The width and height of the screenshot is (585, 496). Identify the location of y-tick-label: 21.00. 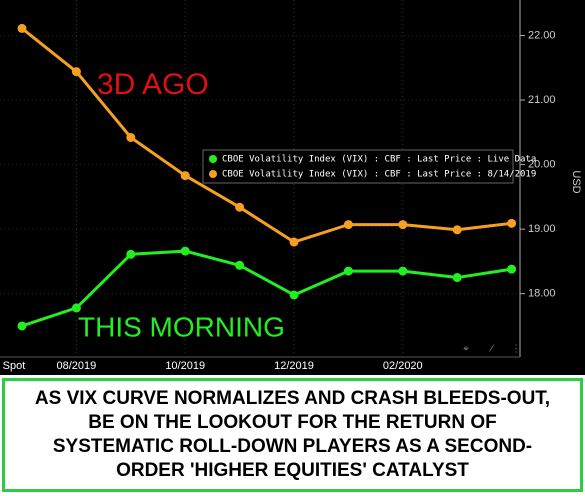
(542, 100).